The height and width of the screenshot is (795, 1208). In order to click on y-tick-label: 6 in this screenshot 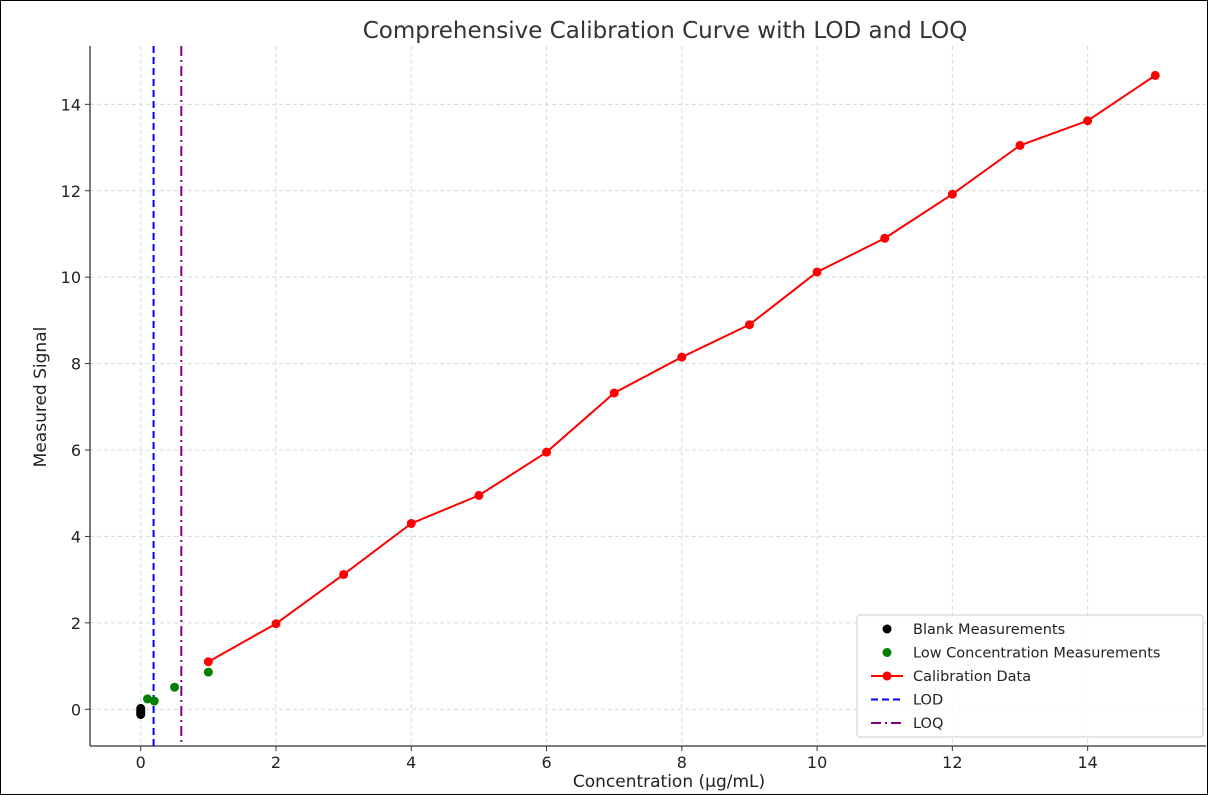, I will do `click(76, 450)`.